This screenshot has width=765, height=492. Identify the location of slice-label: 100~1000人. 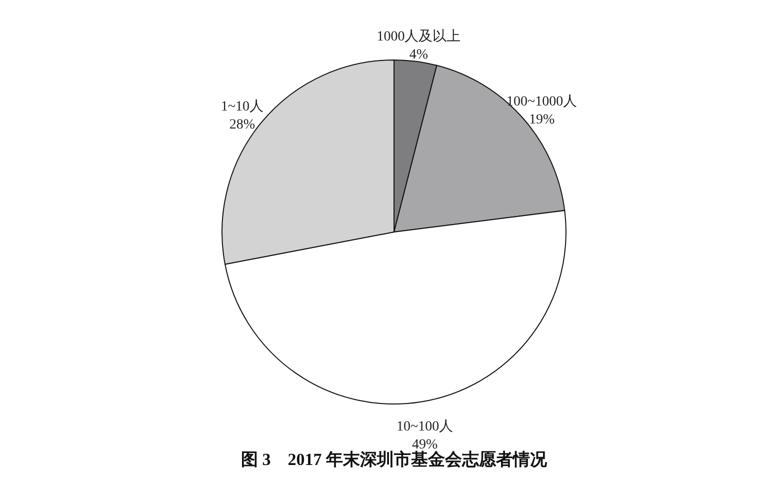
(542, 102).